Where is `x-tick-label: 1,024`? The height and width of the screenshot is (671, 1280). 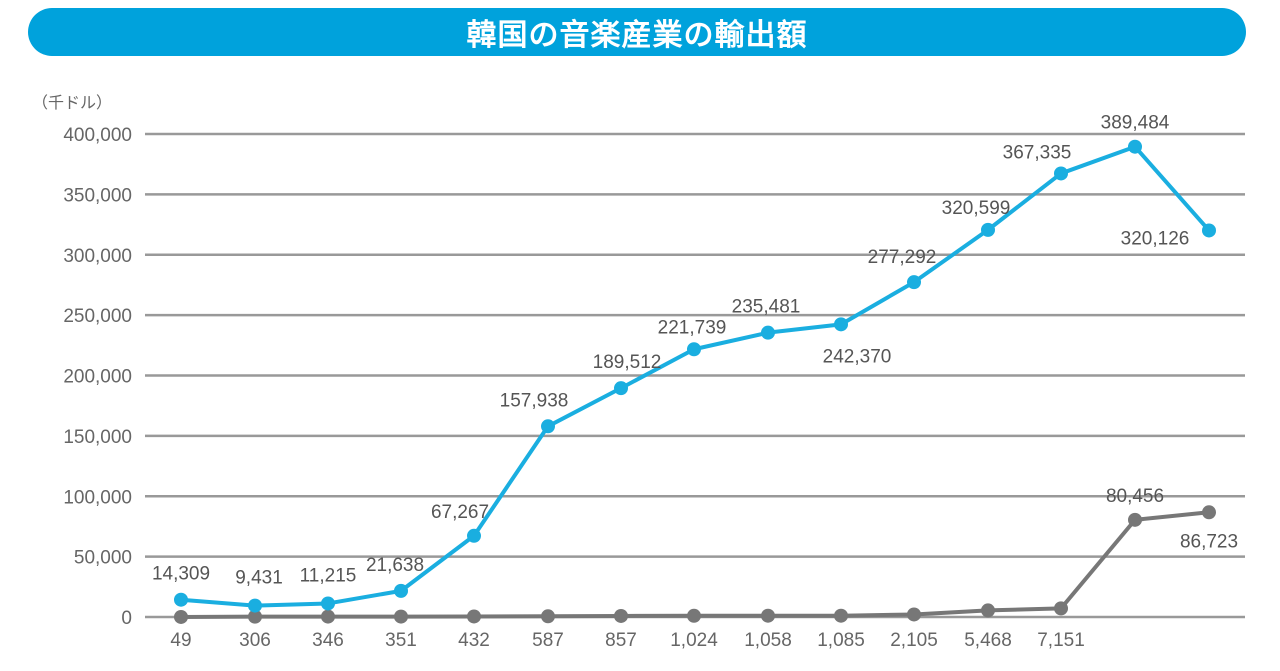
x-tick-label: 1,024 is located at coordinates (694, 640).